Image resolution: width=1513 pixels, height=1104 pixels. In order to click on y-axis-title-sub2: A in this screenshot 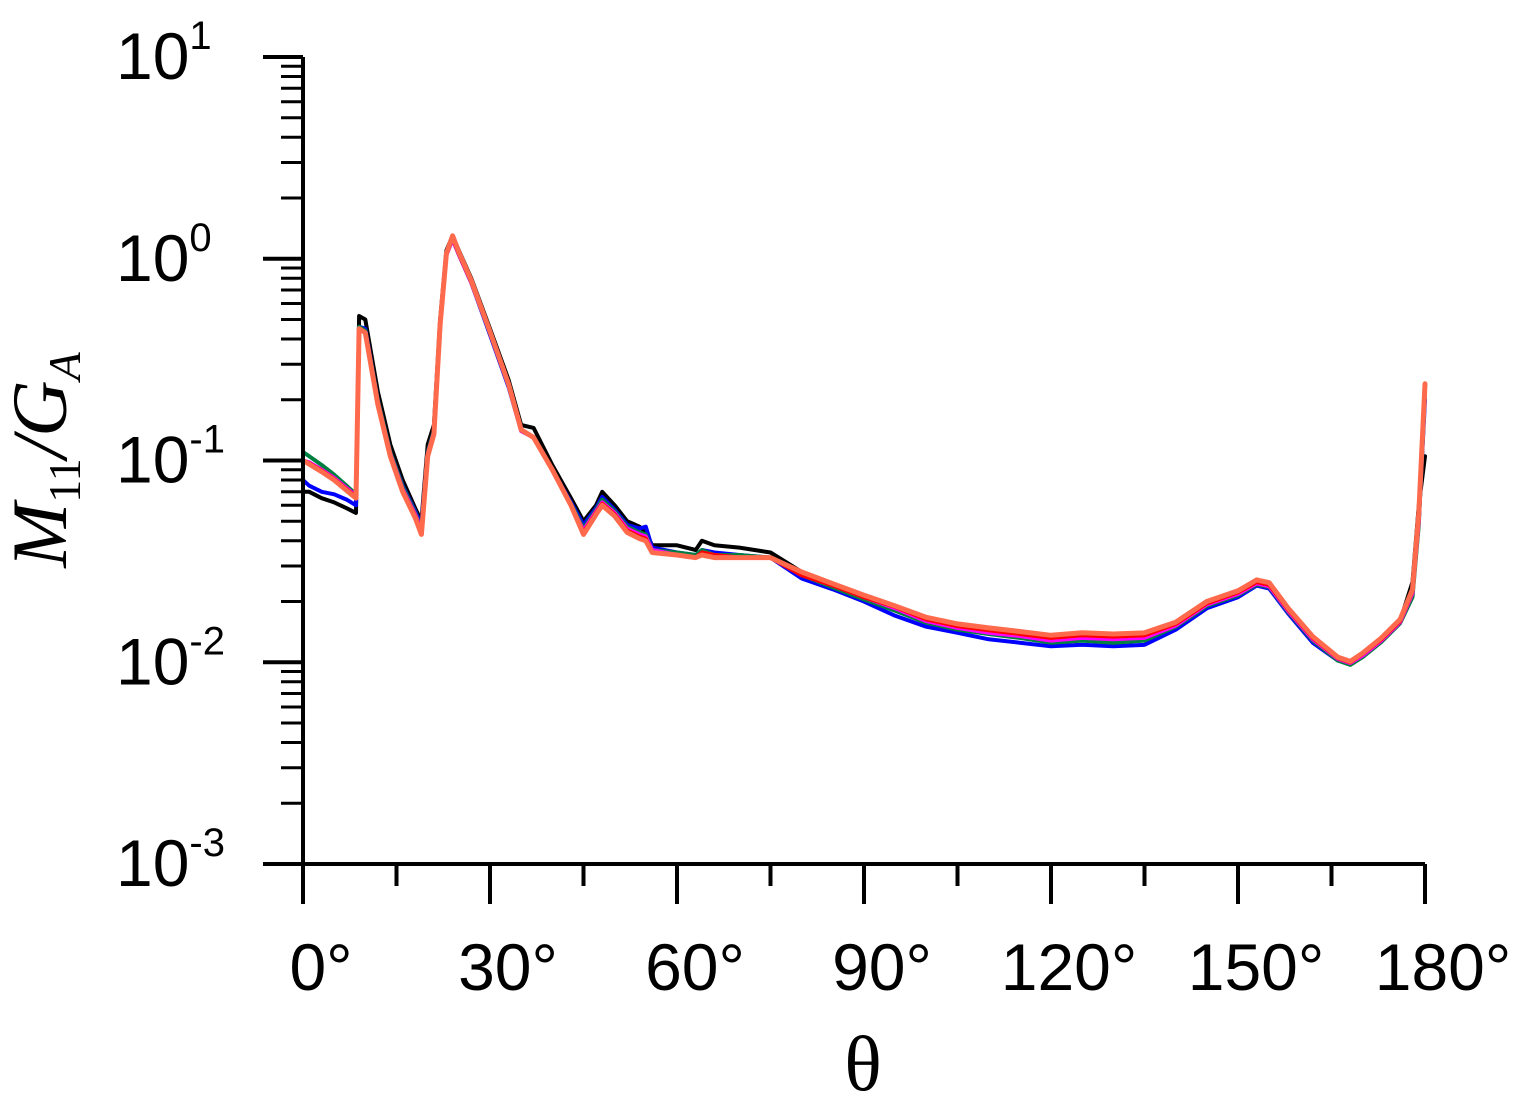, I will do `click(64, 367)`.